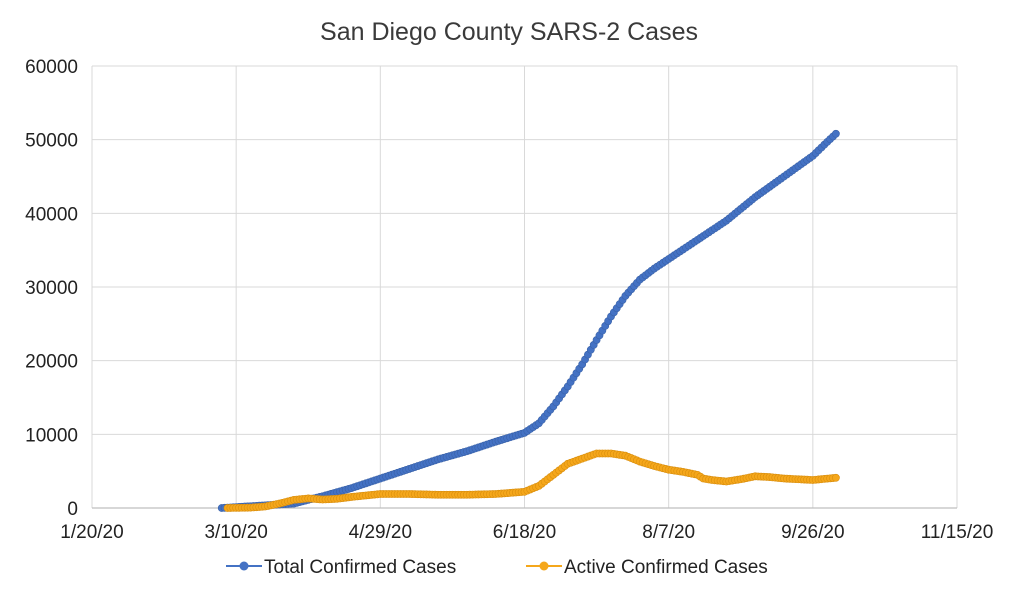 Image resolution: width=1022 pixels, height=596 pixels. What do you see at coordinates (531, 480) in the screenshot?
I see `series-active-confirmed` at bounding box center [531, 480].